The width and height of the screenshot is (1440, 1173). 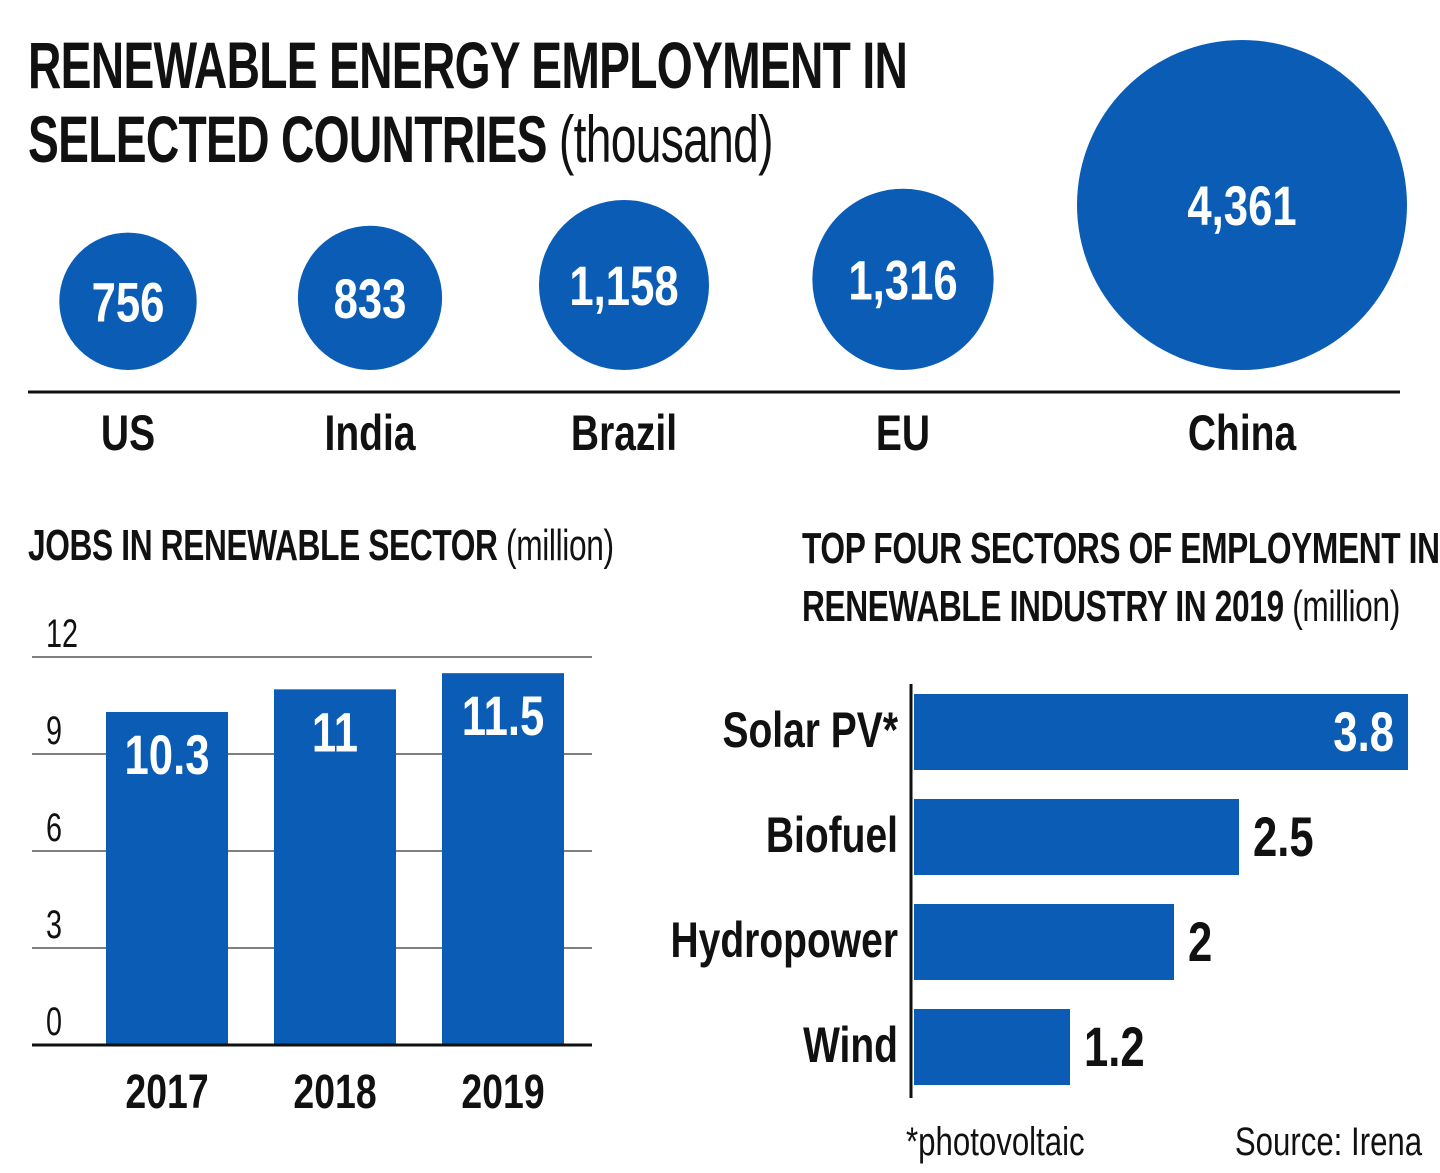 I want to click on hbar-value-label: 3.8, so click(x=1363, y=732).